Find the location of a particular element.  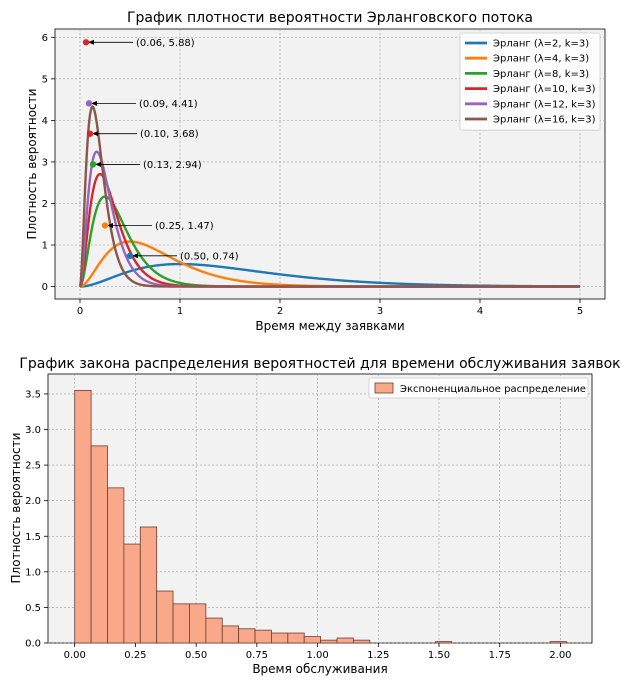

chart1-y-axis-label: Плотность вероятности is located at coordinates (32, 164).